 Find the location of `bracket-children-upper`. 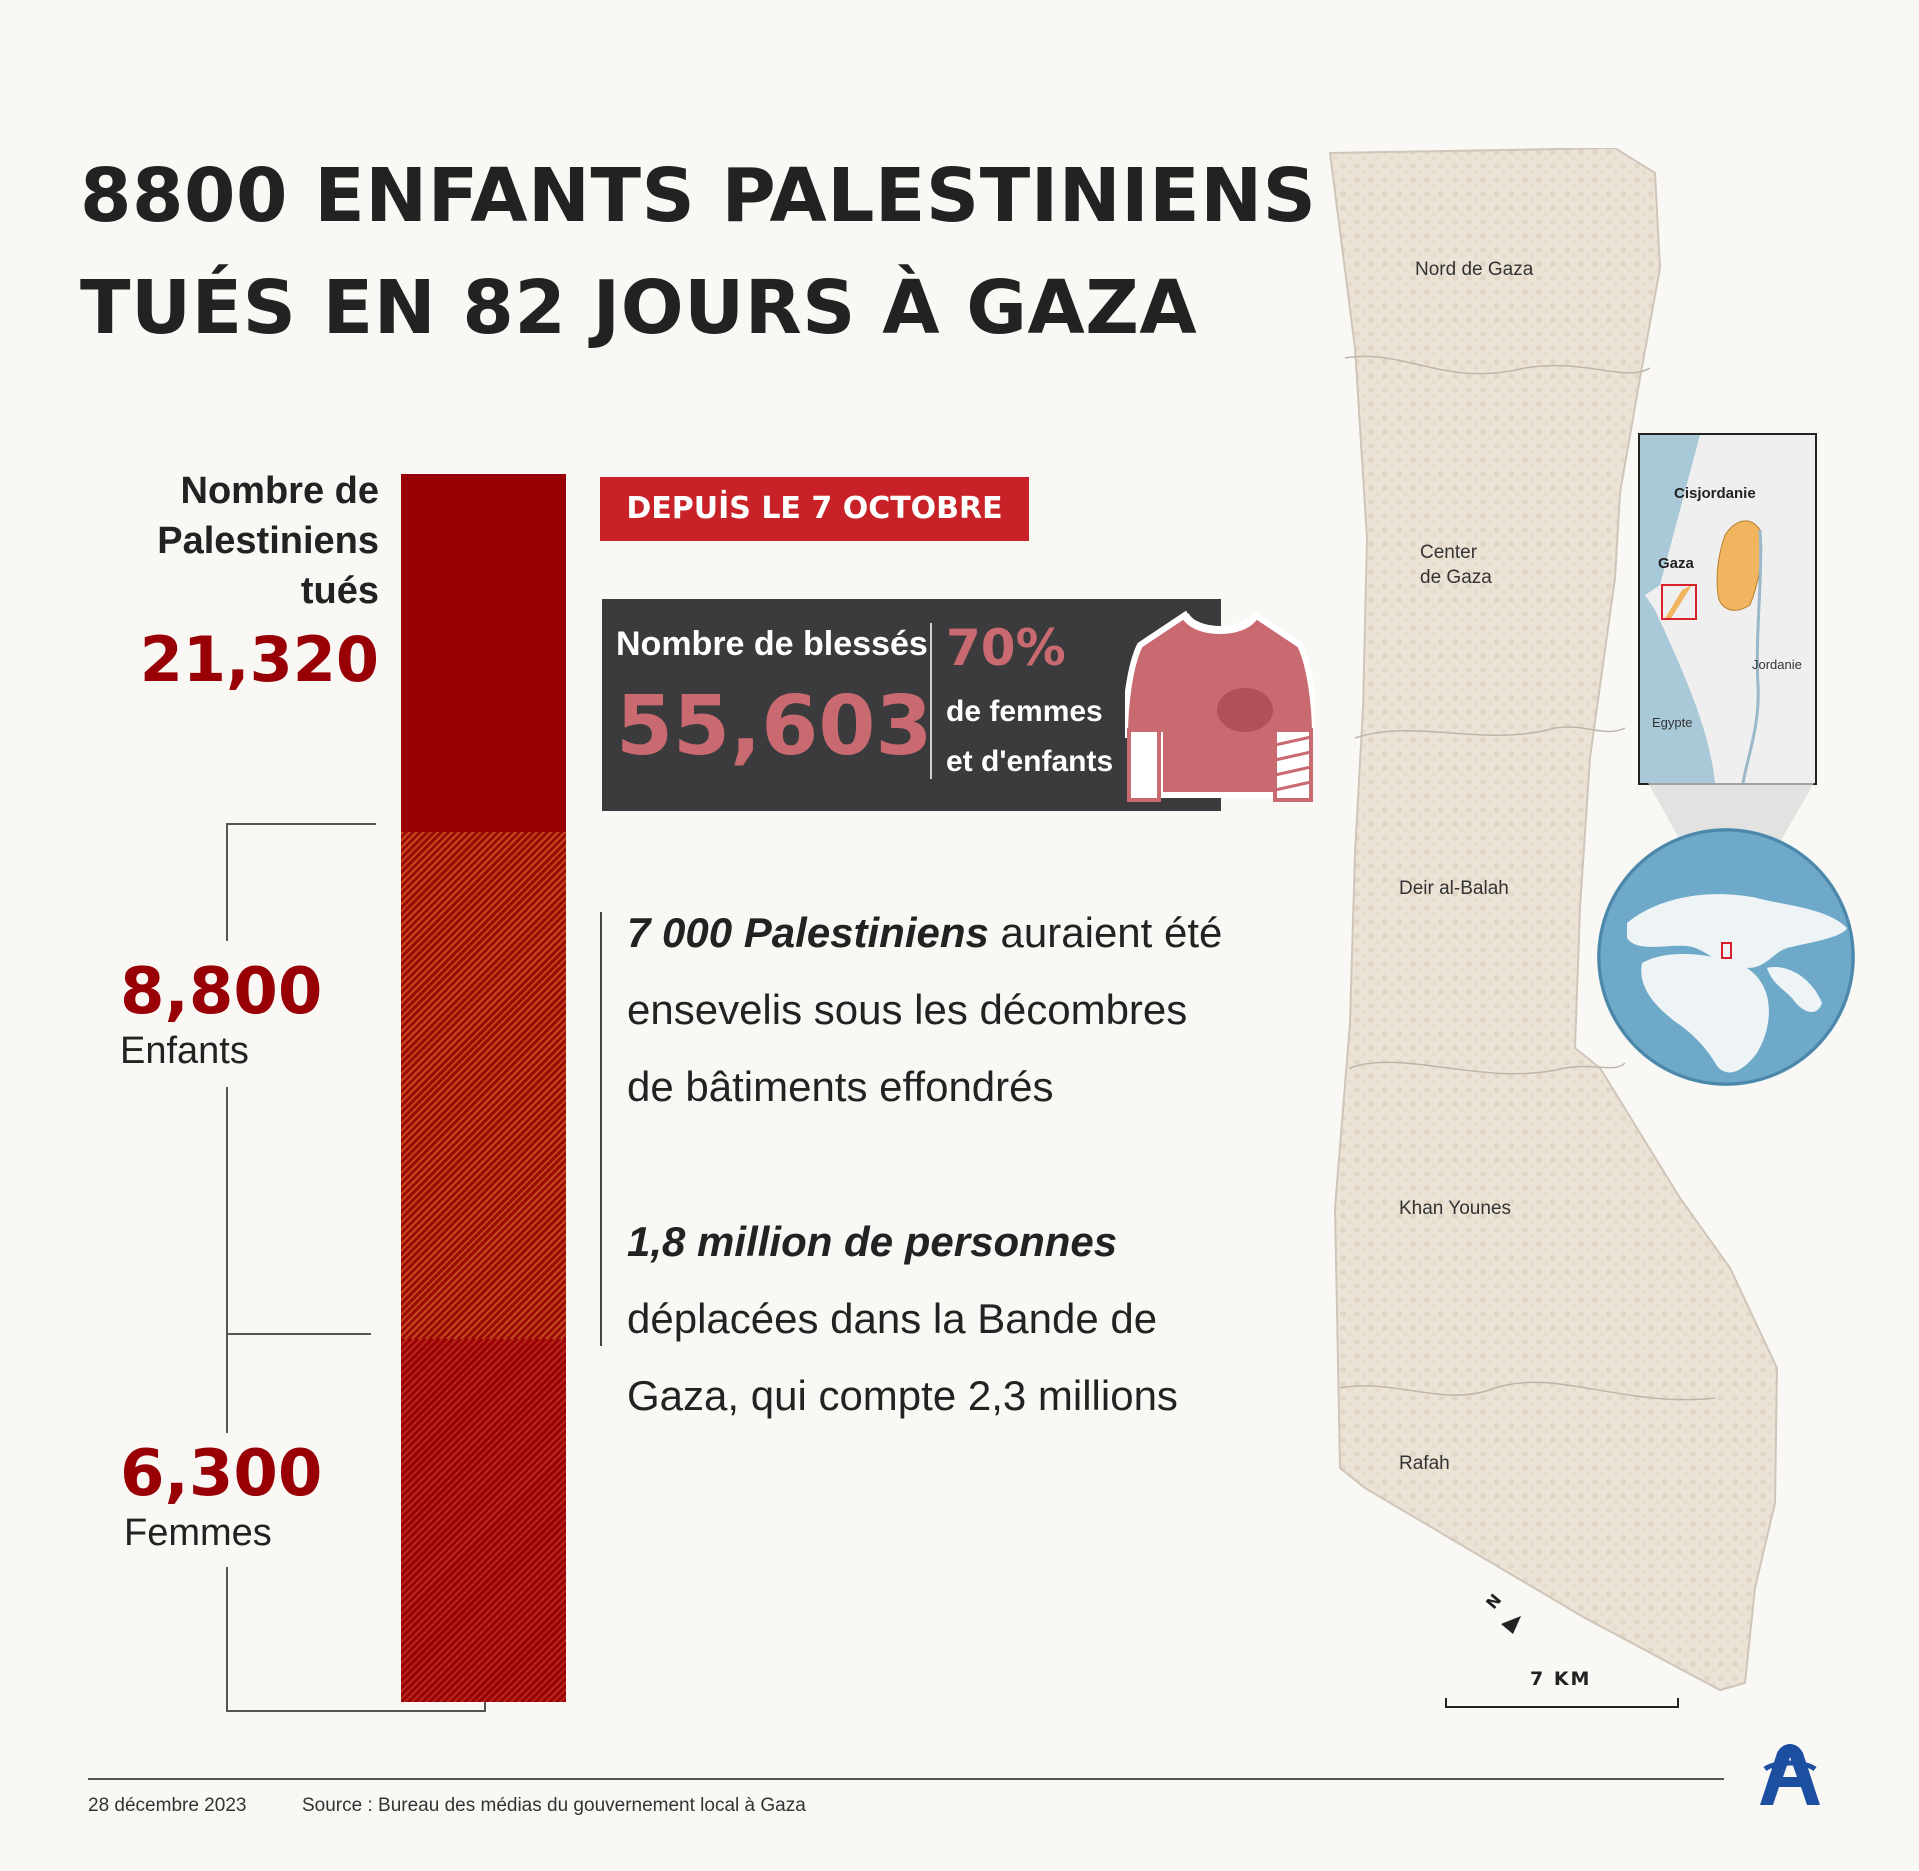

bracket-children-upper is located at coordinates (227, 882).